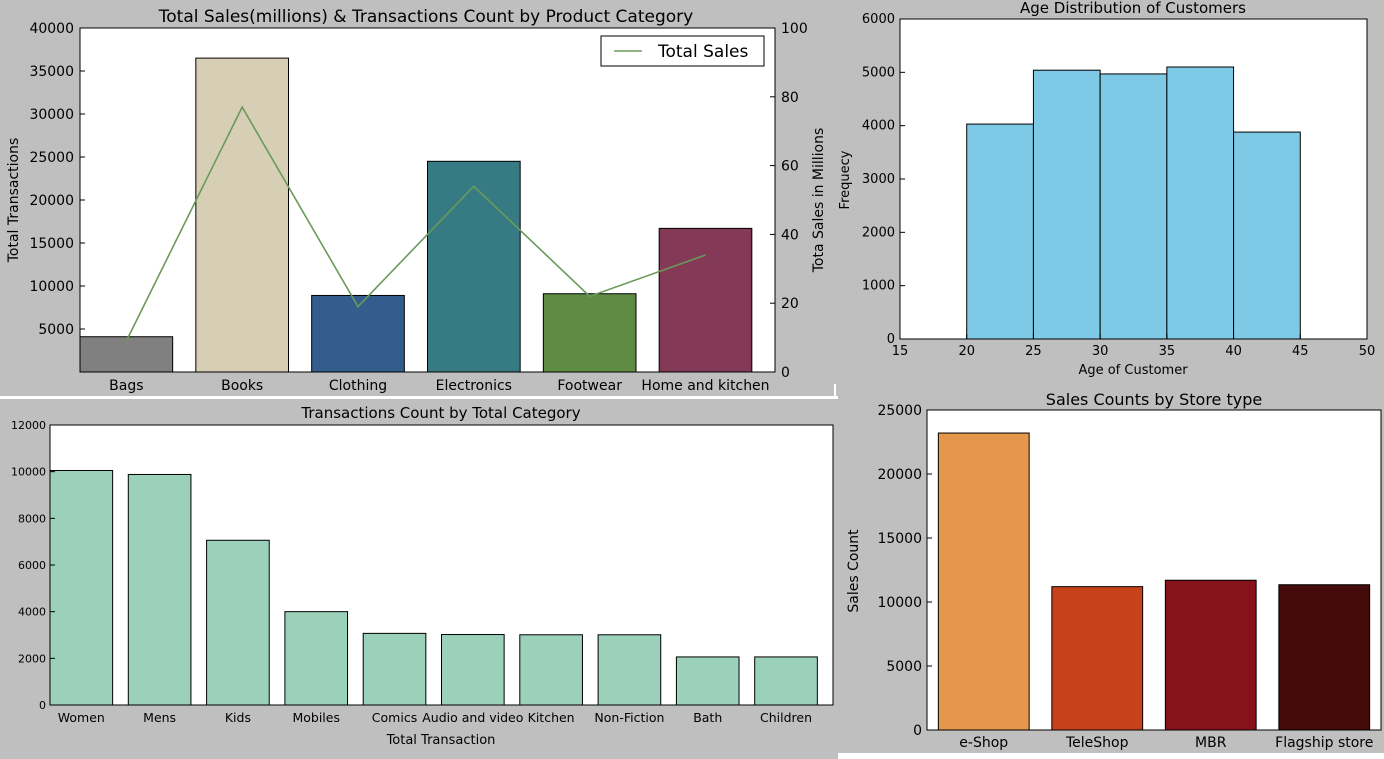 The height and width of the screenshot is (759, 1384). What do you see at coordinates (28, 425) in the screenshot?
I see `y-tick-label: 12000` at bounding box center [28, 425].